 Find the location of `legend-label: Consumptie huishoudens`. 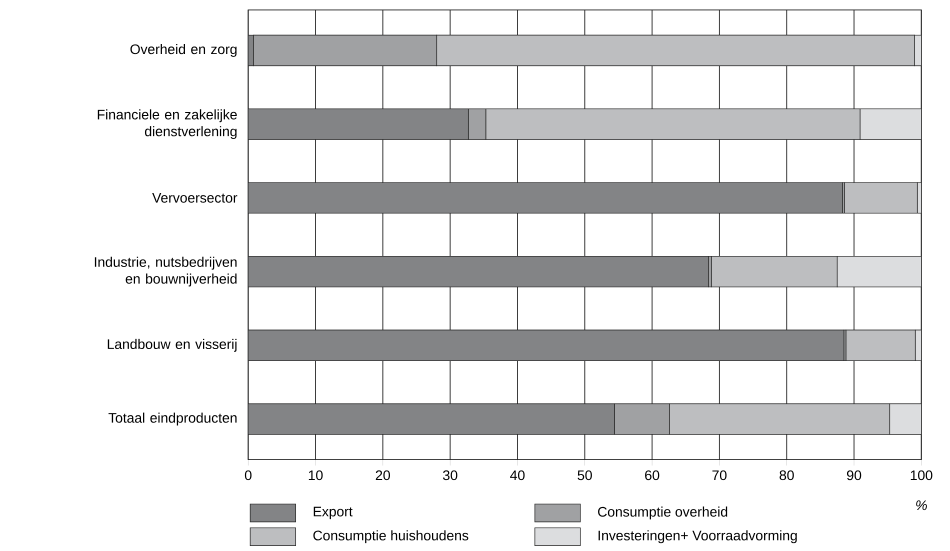

legend-label: Consumptie huishoudens is located at coordinates (390, 537).